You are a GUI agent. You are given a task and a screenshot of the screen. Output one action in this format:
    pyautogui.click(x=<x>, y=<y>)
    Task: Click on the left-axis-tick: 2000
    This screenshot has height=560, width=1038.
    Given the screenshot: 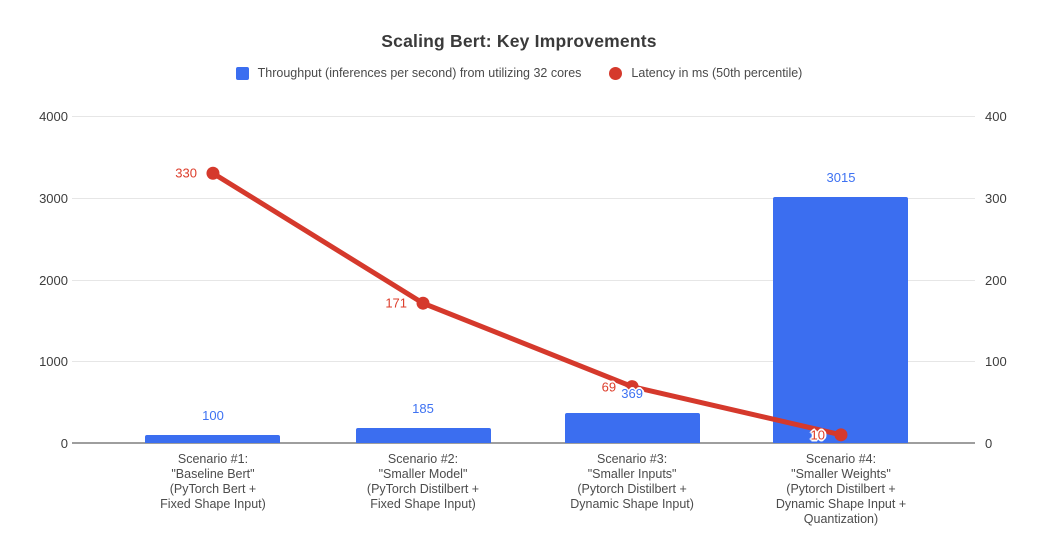 What is the action you would take?
    pyautogui.click(x=53, y=280)
    